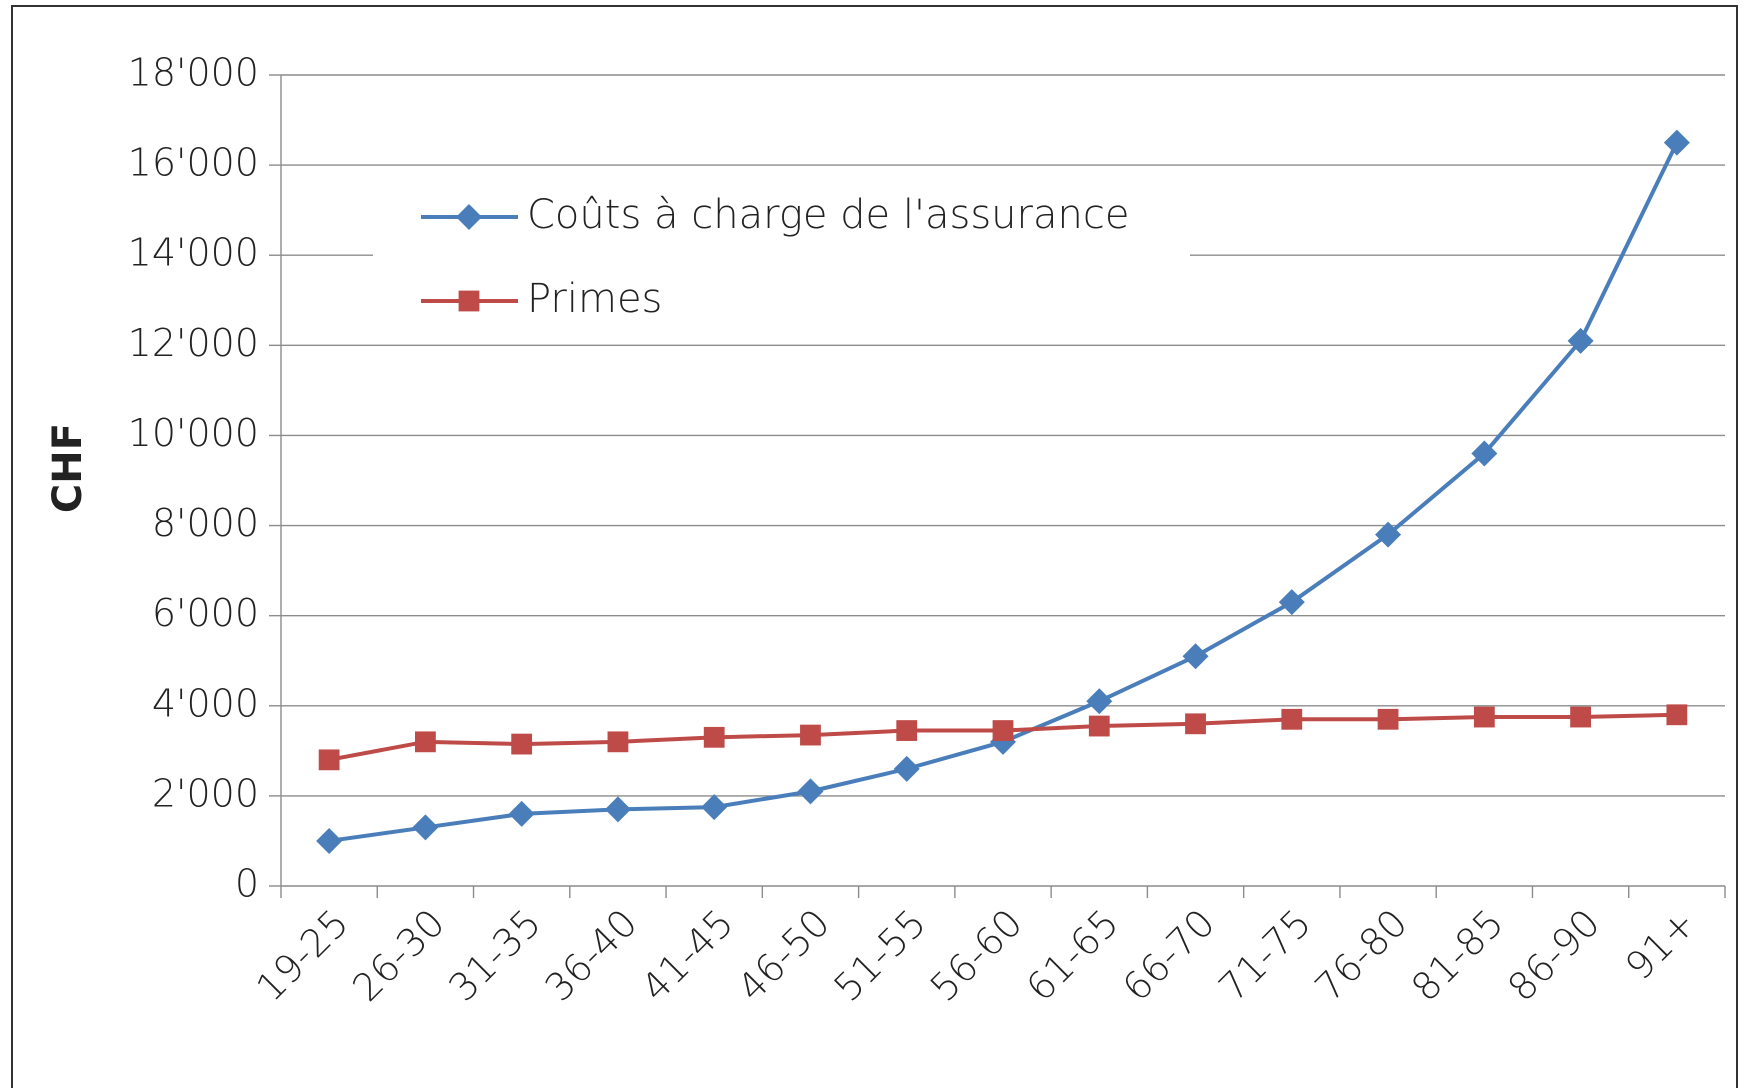 This screenshot has height=1088, width=1747. Describe the element at coordinates (398, 955) in the screenshot. I see `x-tick-label: 26-30` at that location.